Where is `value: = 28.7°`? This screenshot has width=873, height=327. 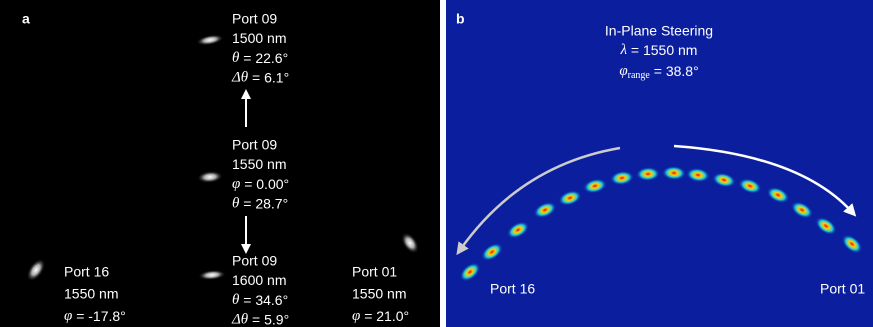 value: = 28.7° is located at coordinates (263, 203).